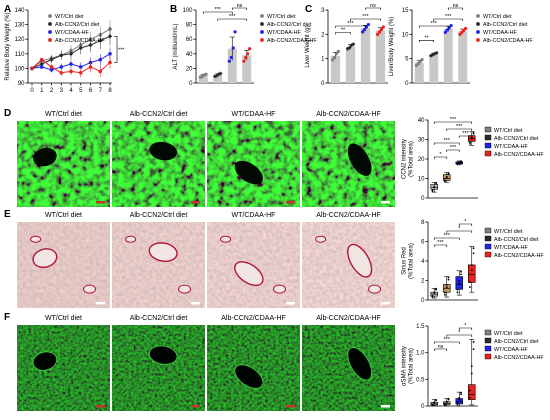 Image resolution: width=550 pixels, height=420 pixels. Describe the element at coordinates (281, 17) in the screenshot. I see `chart-b-legend-label: WT/Ctrl diet` at that location.